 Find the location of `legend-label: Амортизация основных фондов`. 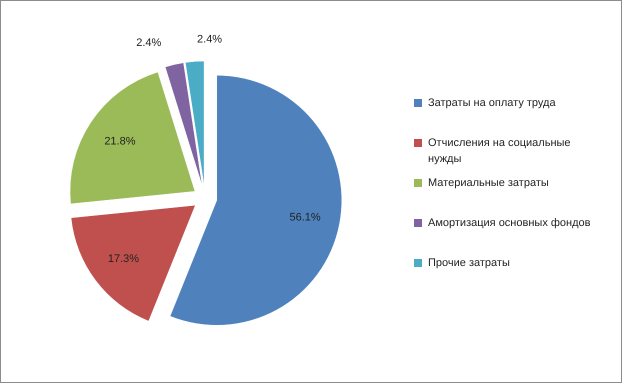

legend-label: Амортизация основных фондов is located at coordinates (509, 222).